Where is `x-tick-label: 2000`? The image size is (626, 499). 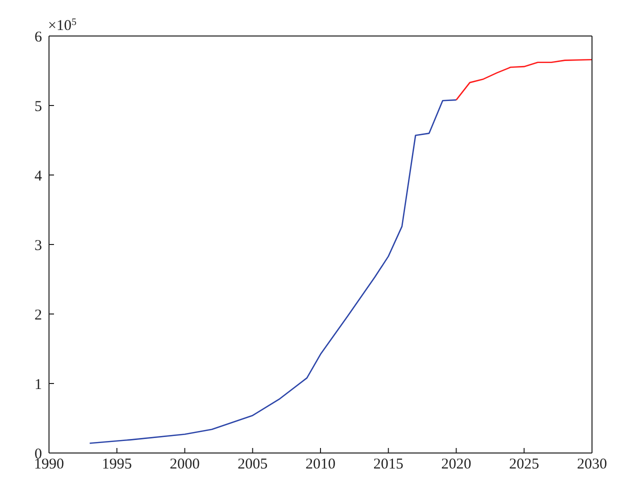
x-tick-label: 2000 is located at coordinates (185, 464).